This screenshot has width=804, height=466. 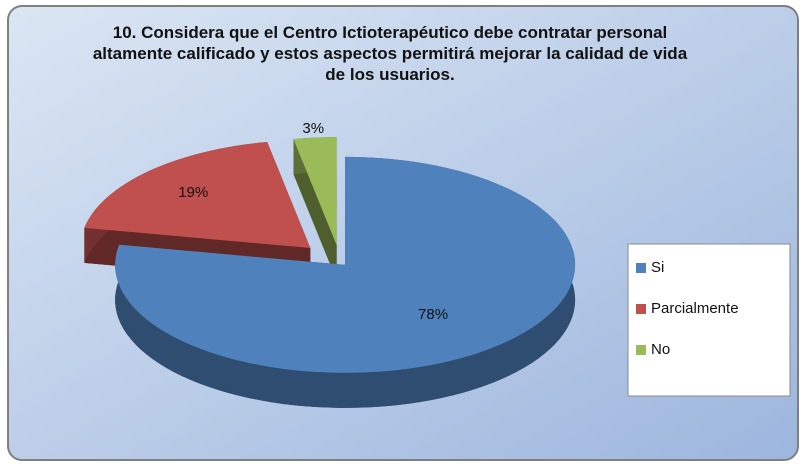 I want to click on slice-side, so click(x=315, y=210).